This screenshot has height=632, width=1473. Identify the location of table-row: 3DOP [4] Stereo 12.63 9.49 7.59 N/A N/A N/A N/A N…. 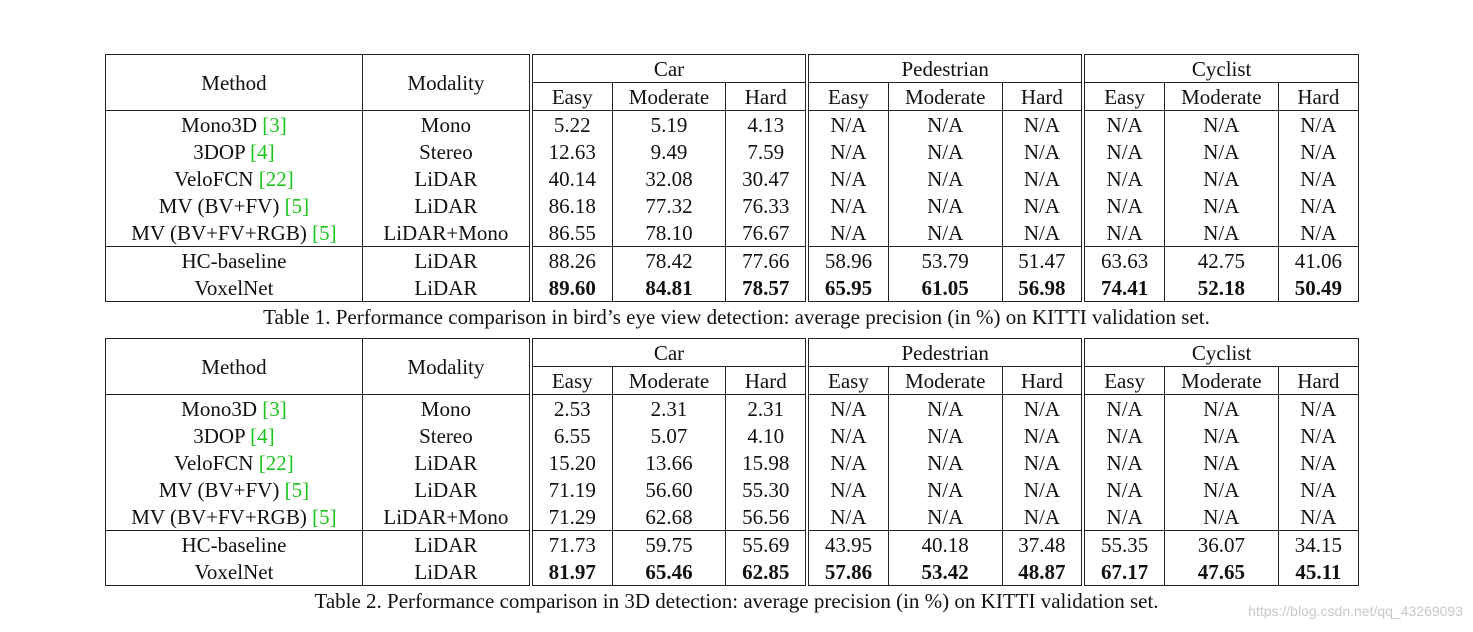
(732, 151).